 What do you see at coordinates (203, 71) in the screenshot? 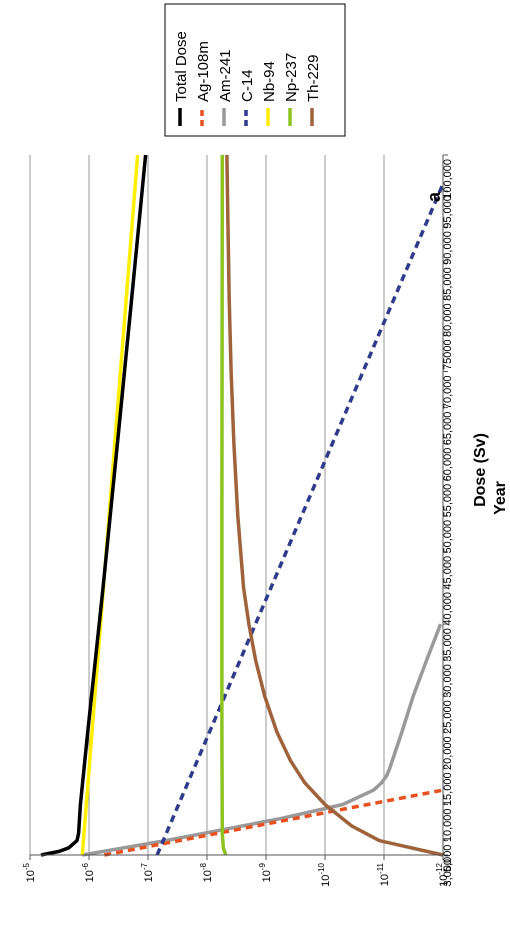
I see `legend-label: Ag-108m` at bounding box center [203, 71].